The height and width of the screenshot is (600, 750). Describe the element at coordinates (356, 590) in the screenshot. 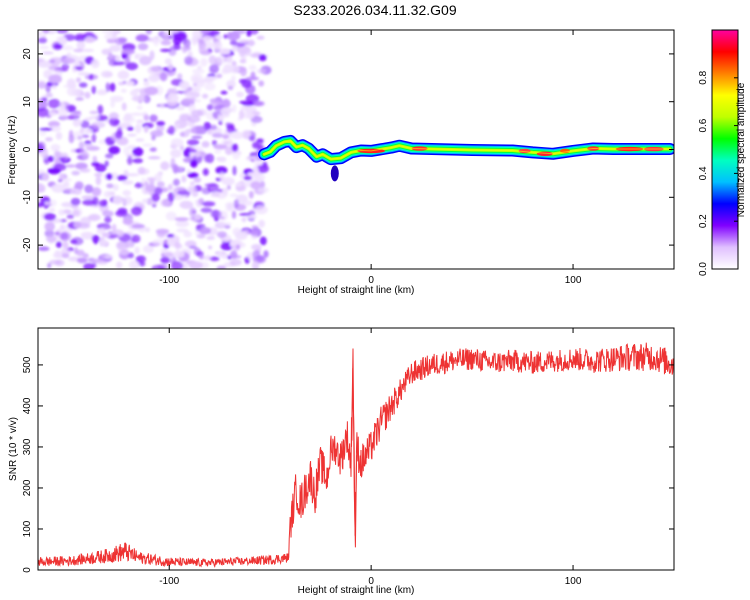

I see `snr-x-axis-label: Height of straight line (km)` at that location.